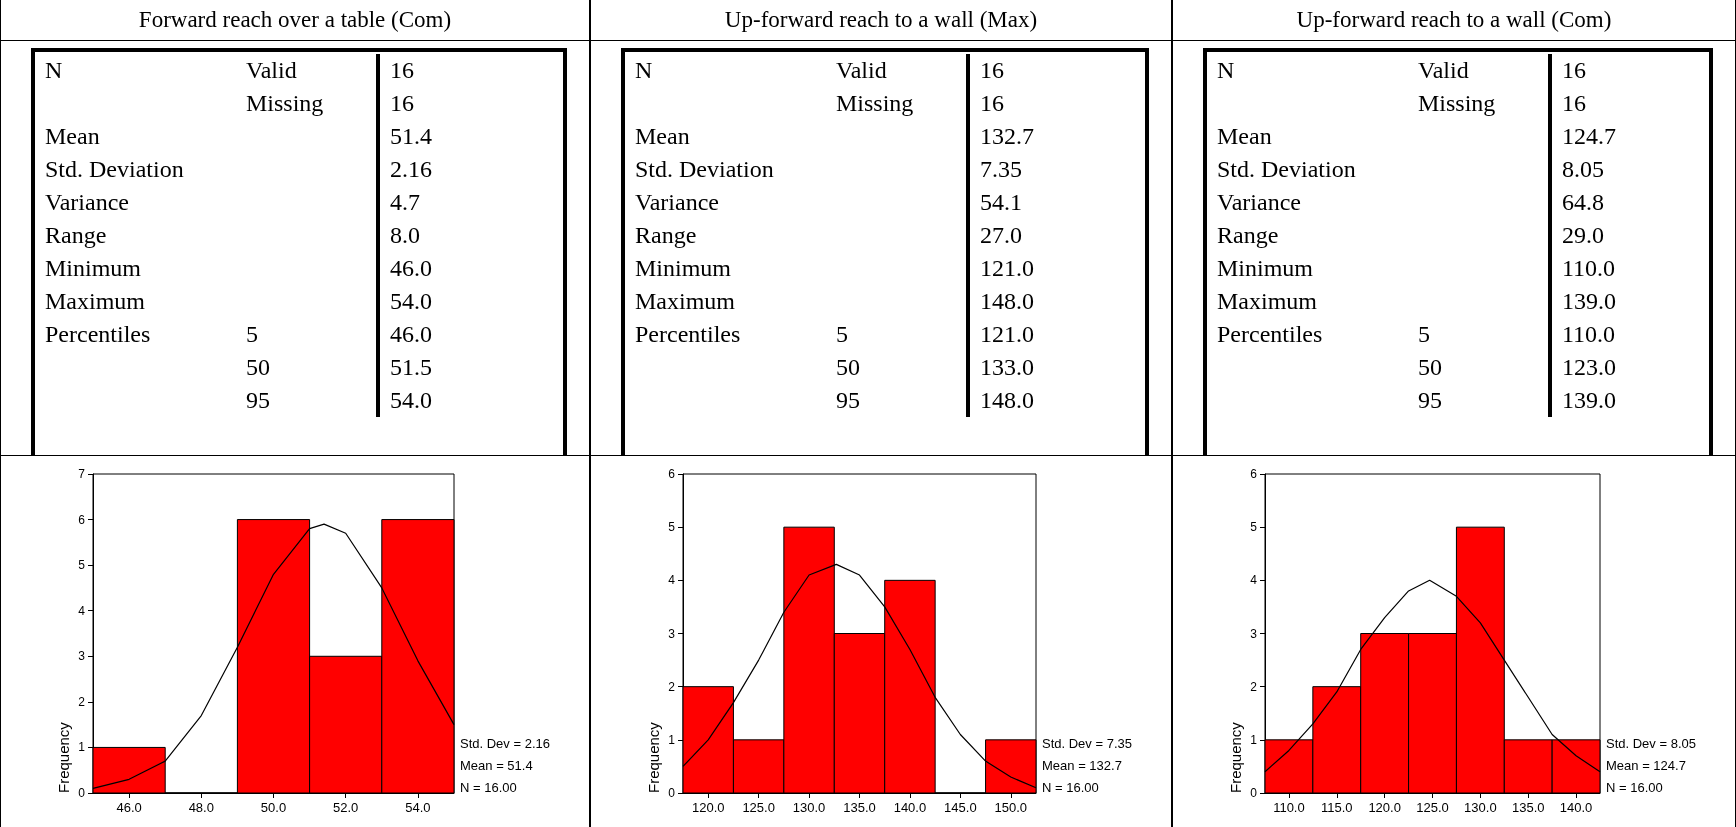 The width and height of the screenshot is (1736, 827). What do you see at coordinates (1254, 633) in the screenshot?
I see `y-tick-label: 3` at bounding box center [1254, 633].